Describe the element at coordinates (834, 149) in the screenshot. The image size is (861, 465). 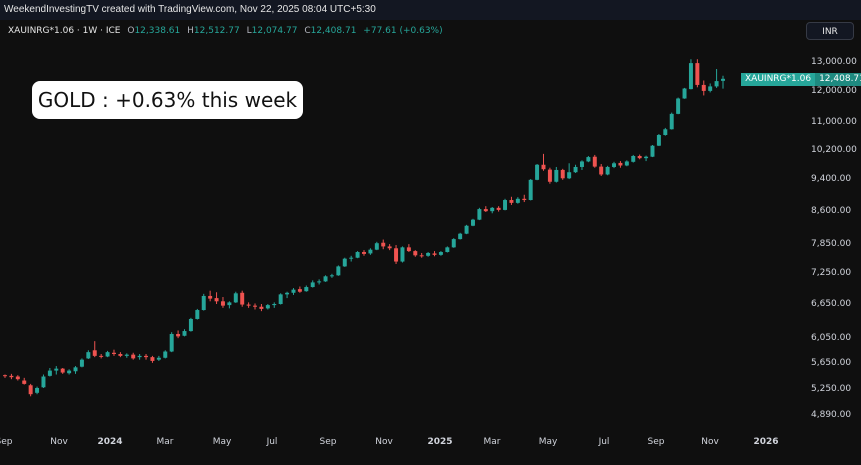
I see `y-tick-label: 10,200.00` at that location.